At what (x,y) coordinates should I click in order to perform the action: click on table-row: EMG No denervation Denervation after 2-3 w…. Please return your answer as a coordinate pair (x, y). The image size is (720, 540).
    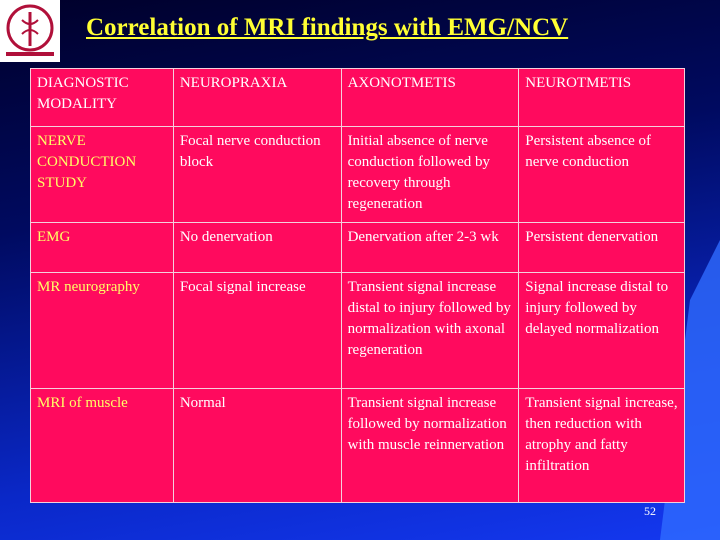
    Looking at the image, I should click on (357, 247).